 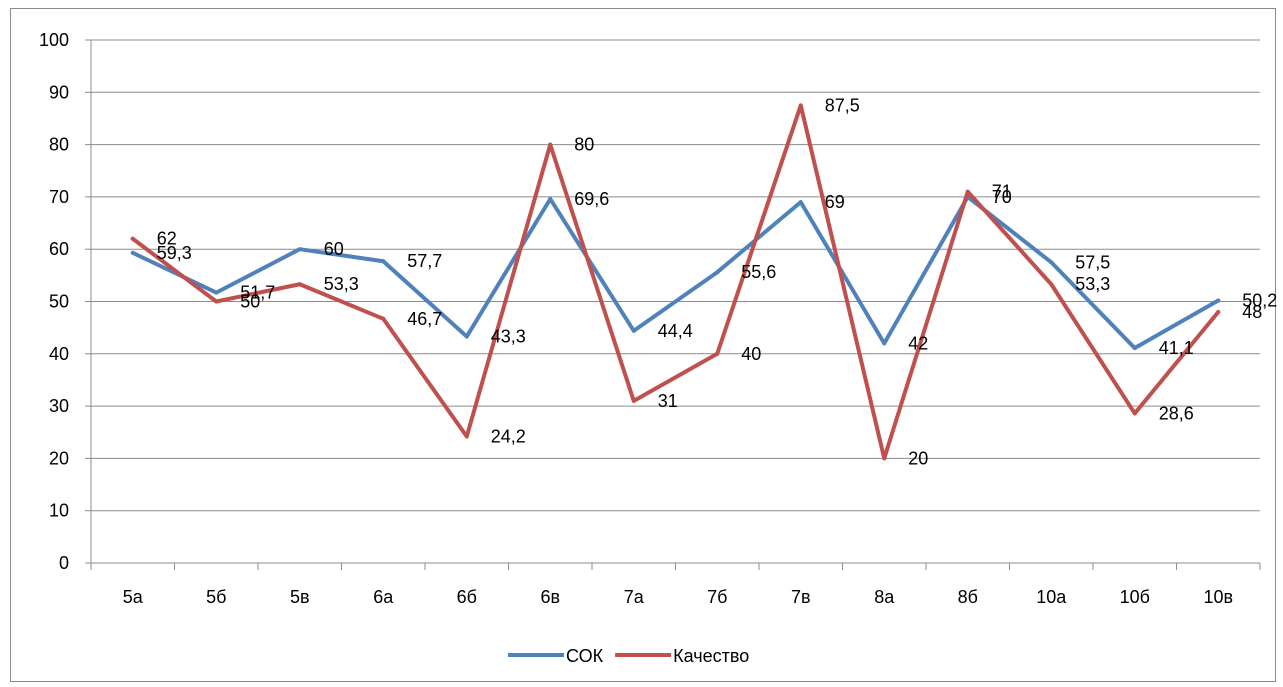 I want to click on data-label: 50,2, so click(x=1259, y=300).